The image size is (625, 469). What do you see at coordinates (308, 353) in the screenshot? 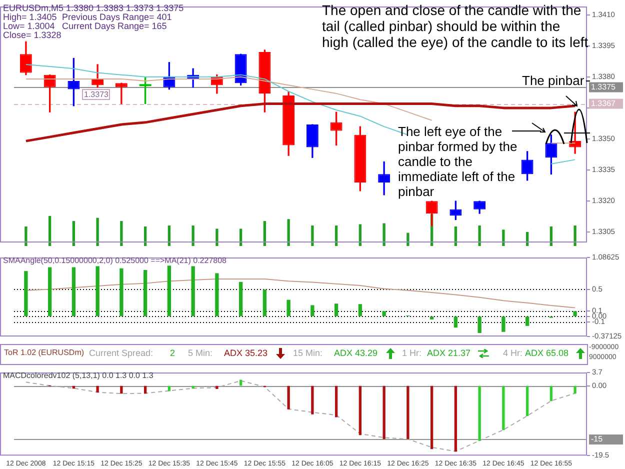
I see `text: 15 Min:` at bounding box center [308, 353].